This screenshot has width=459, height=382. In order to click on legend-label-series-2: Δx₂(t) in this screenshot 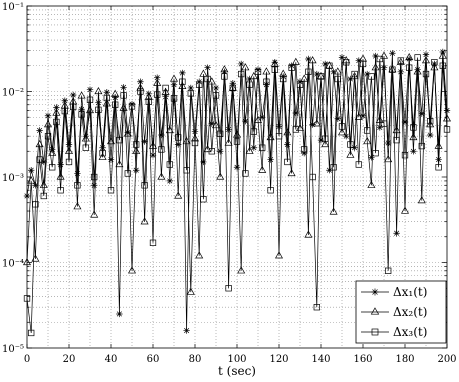, I will do `click(410, 312)`.